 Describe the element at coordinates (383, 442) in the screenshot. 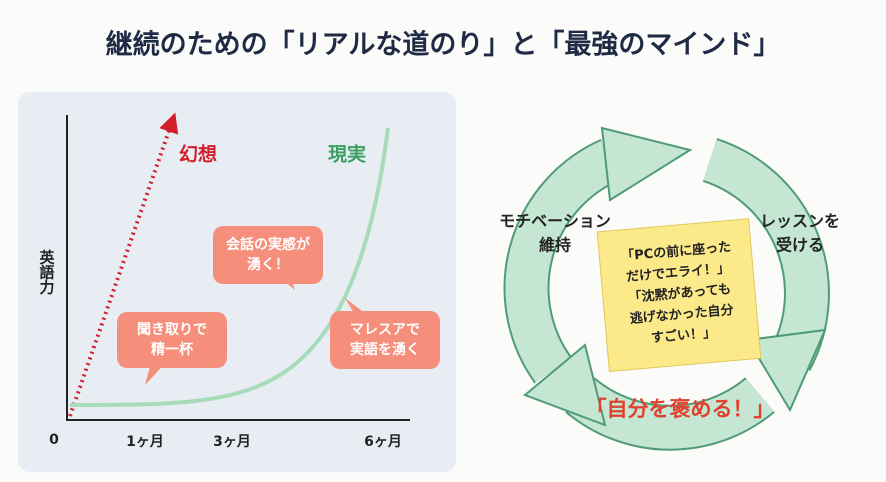

I see `x-label: 6ヶ月` at that location.